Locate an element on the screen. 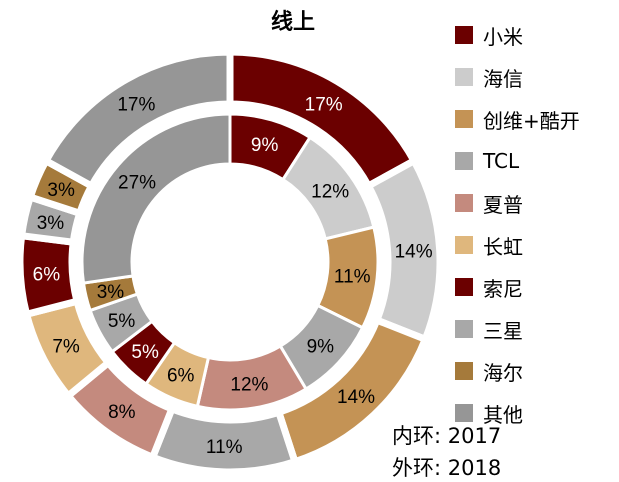 This screenshot has width=619, height=482. inner-label-2: 11% is located at coordinates (352, 277).